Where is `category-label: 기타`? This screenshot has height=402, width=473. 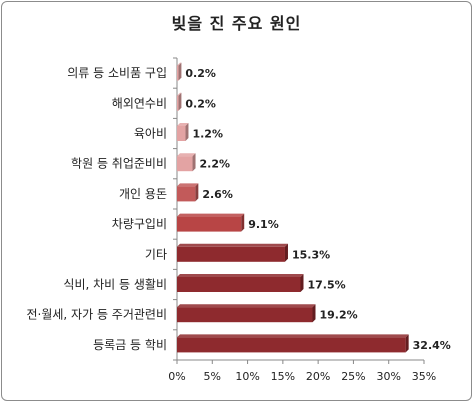 category-label: 기타 is located at coordinates (156, 254).